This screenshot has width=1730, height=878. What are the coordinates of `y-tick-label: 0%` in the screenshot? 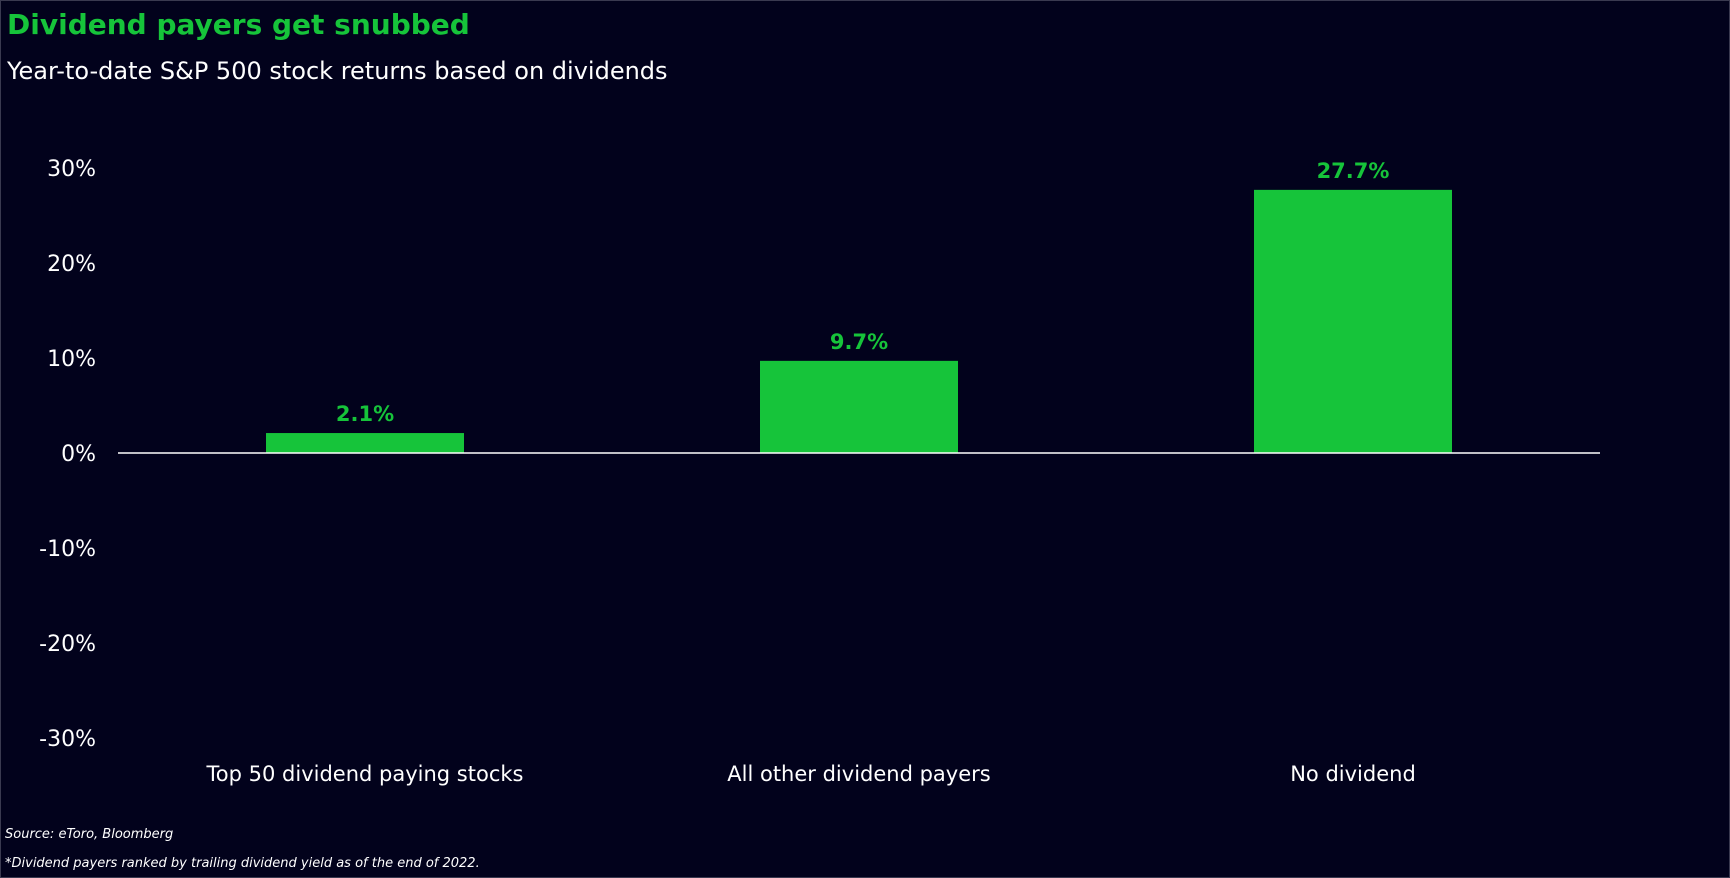 It's located at (78, 454).